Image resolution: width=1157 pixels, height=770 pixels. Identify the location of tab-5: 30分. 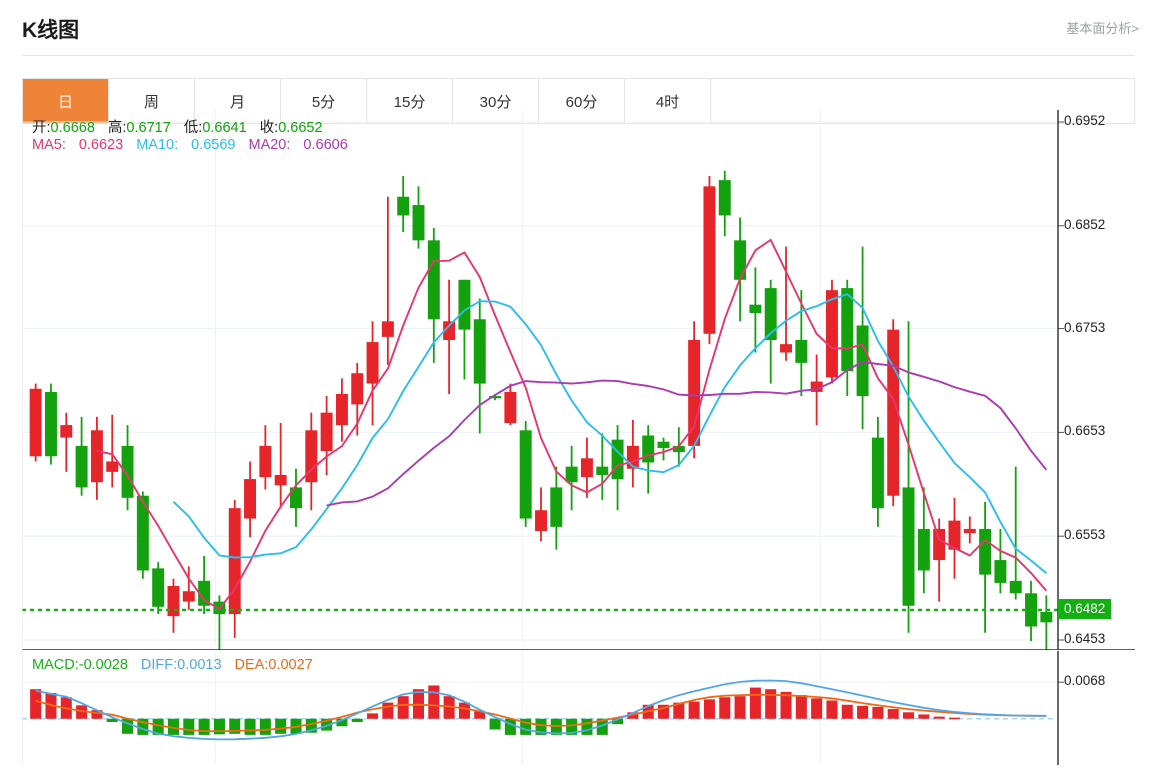
(496, 101).